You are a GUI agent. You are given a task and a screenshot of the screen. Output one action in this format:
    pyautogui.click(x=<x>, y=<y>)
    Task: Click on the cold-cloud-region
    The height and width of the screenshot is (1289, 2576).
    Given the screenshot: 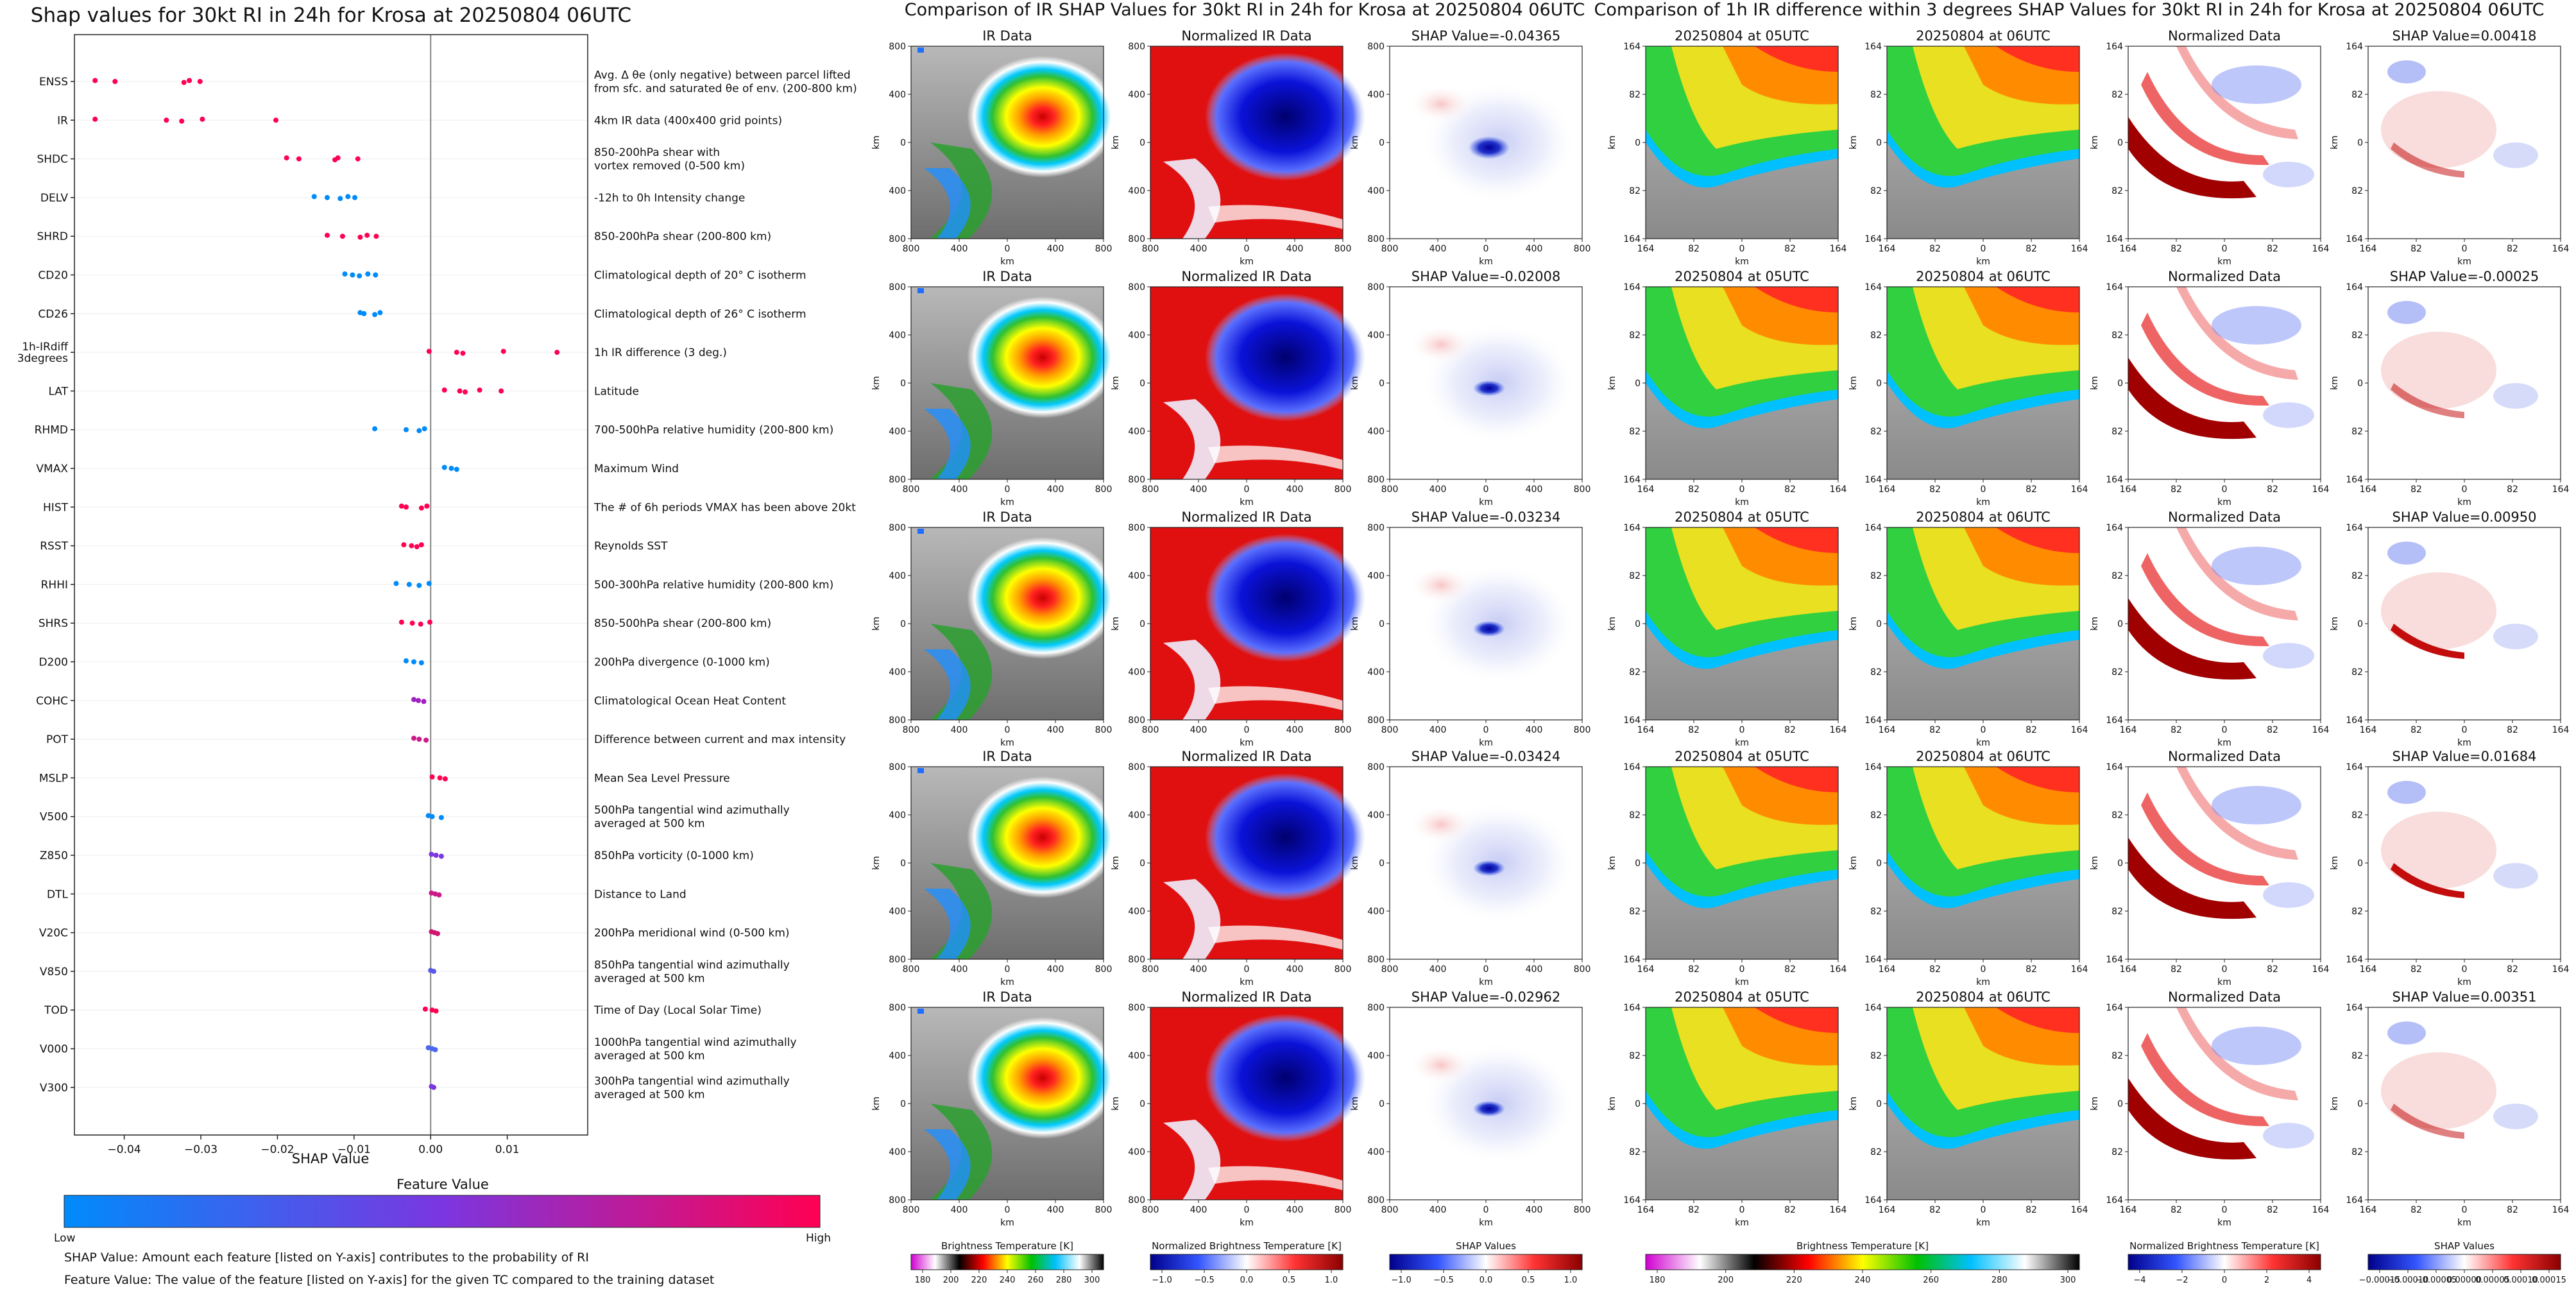 What is the action you would take?
    pyautogui.click(x=1285, y=1078)
    